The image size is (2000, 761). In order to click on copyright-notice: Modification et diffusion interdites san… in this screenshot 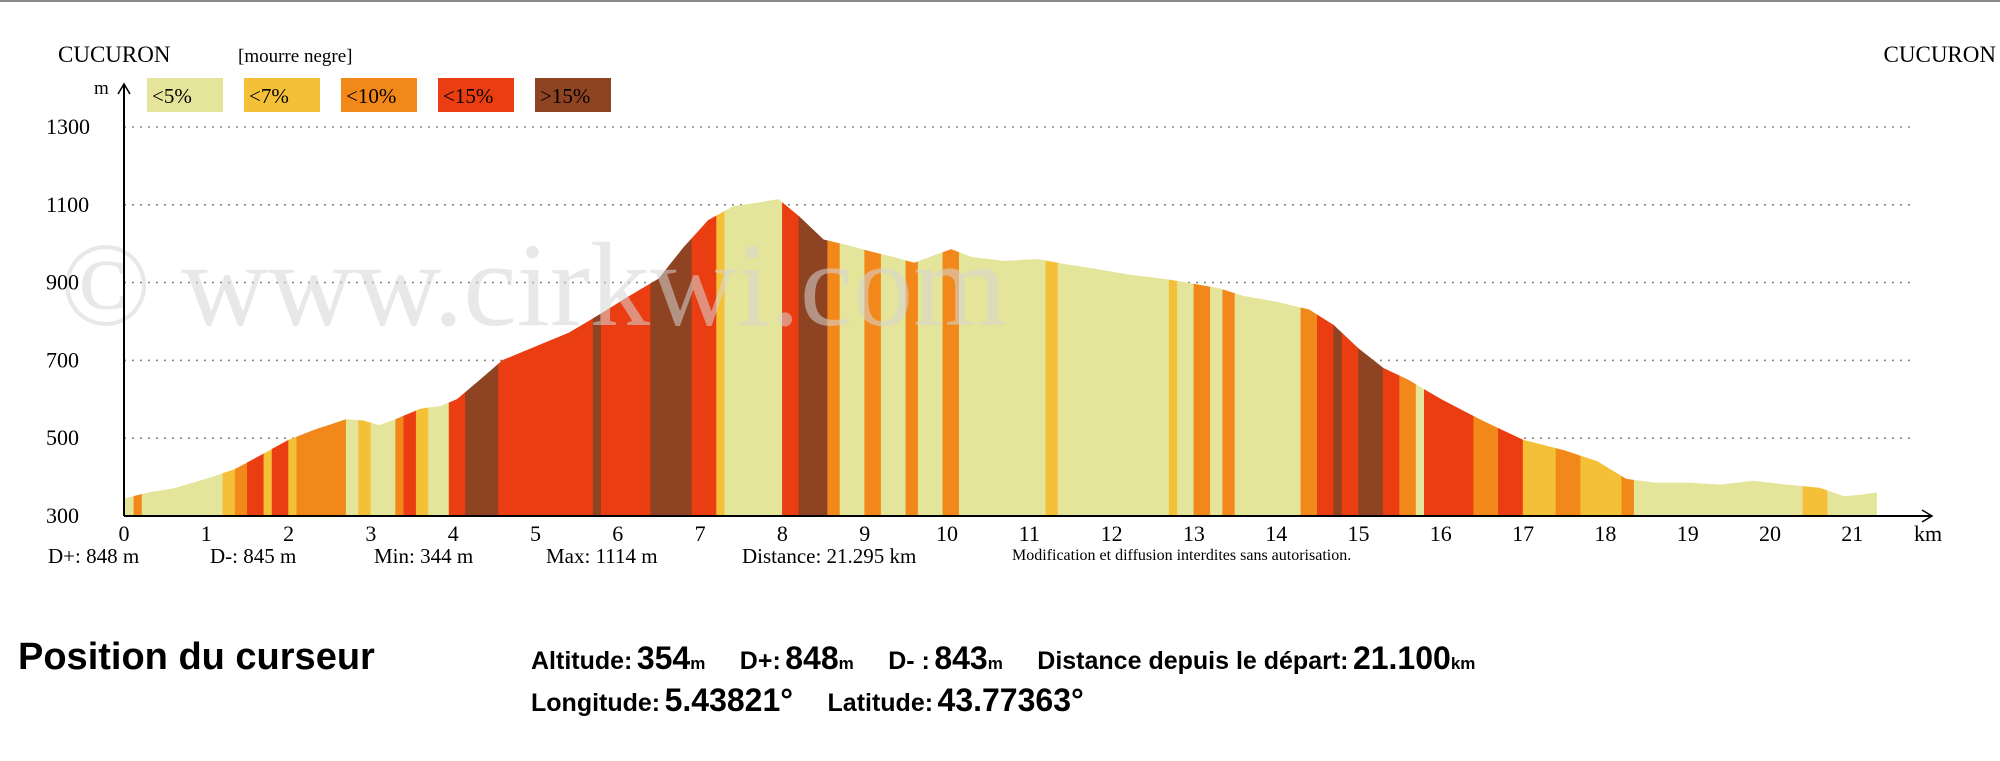, I will do `click(1182, 555)`.